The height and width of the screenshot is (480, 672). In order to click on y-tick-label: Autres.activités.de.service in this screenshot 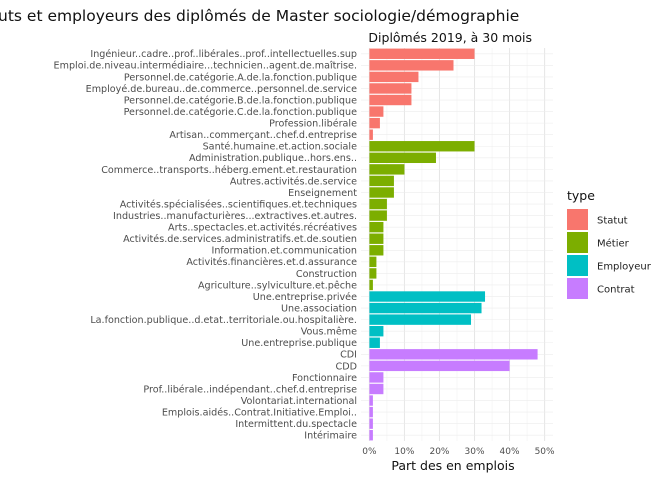, I will do `click(293, 181)`.